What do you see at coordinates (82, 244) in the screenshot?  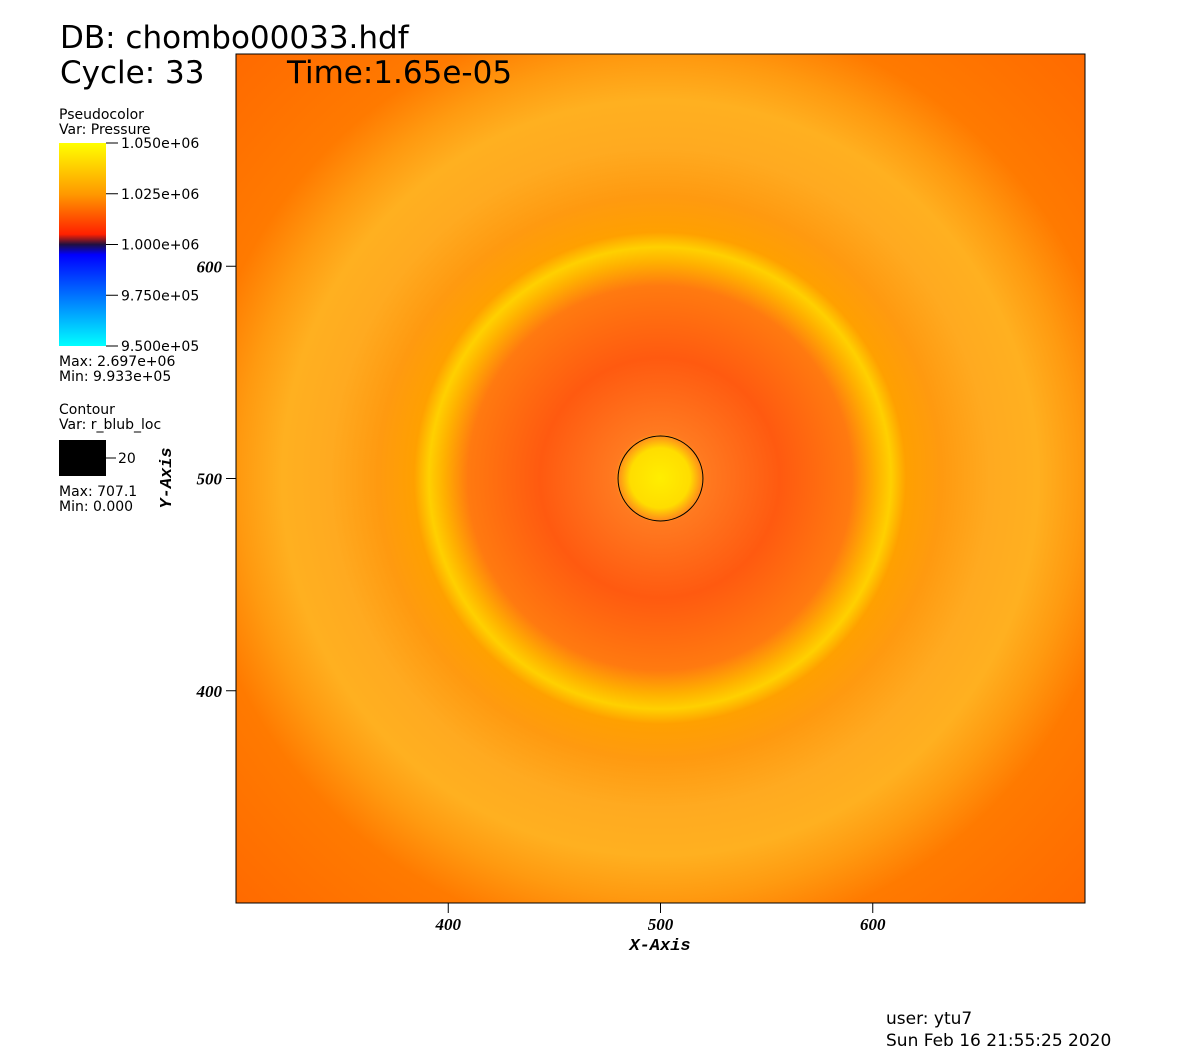 I see `colorbar` at bounding box center [82, 244].